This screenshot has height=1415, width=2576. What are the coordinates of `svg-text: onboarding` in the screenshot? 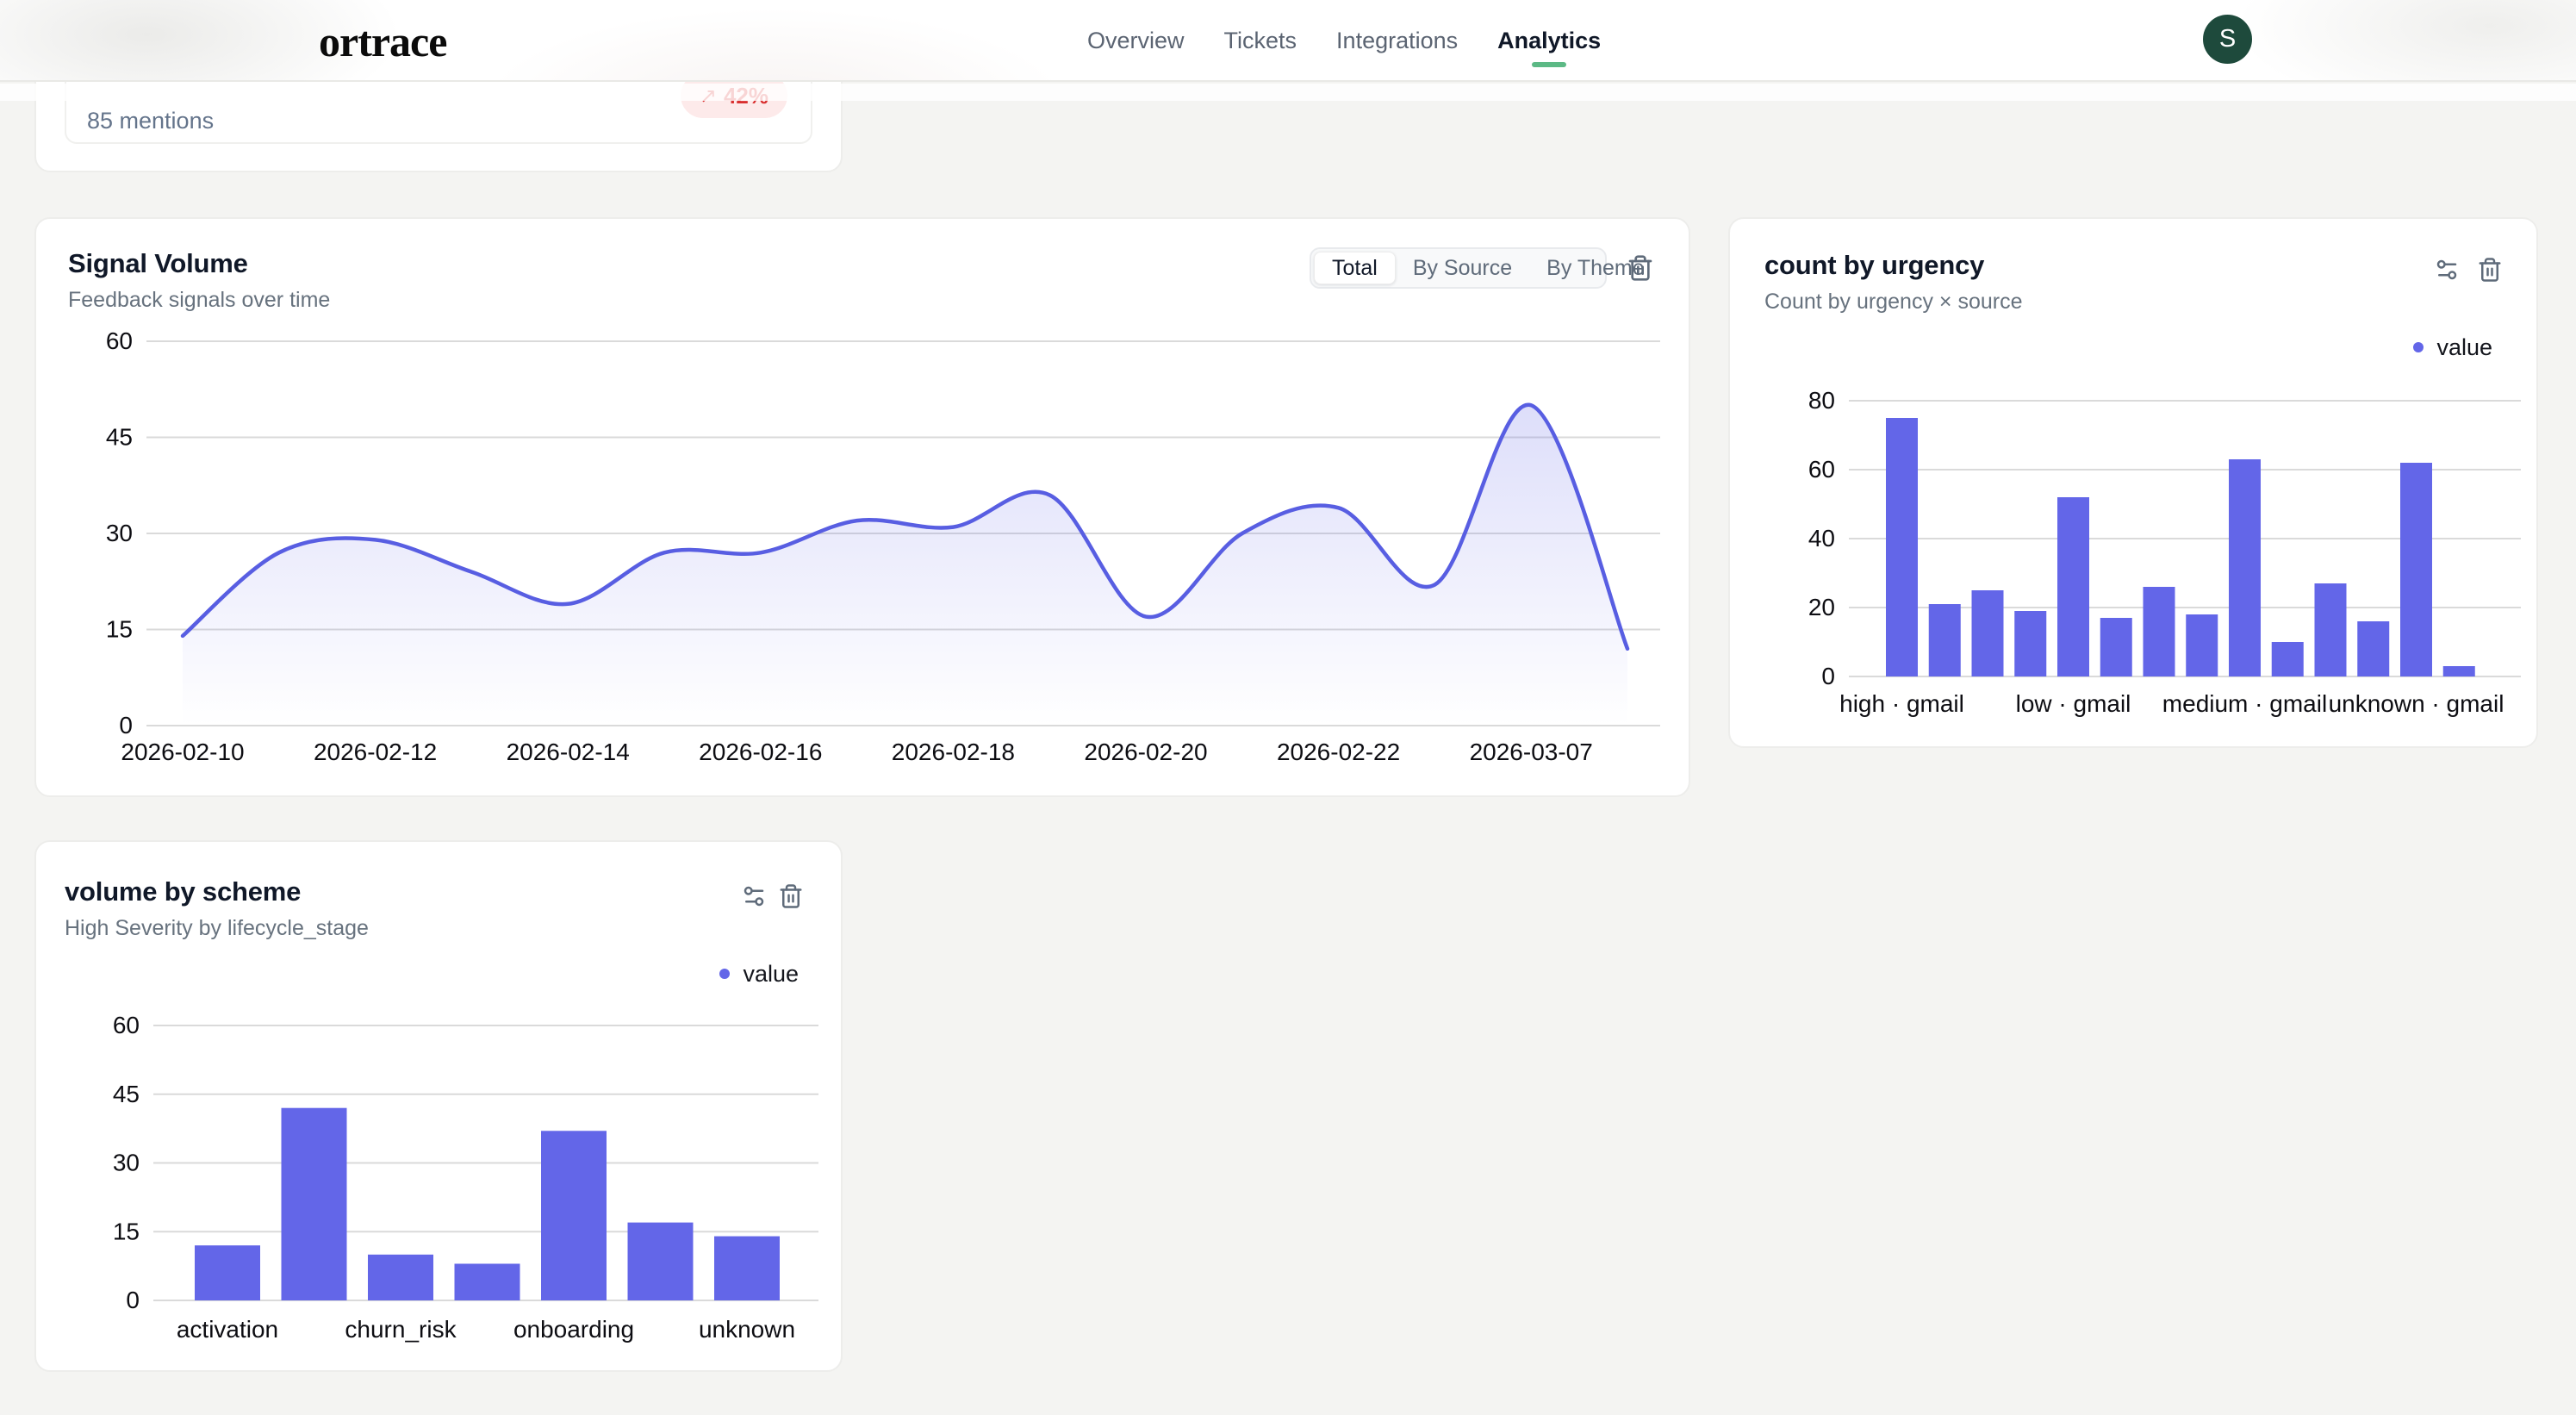 It's located at (574, 1329).